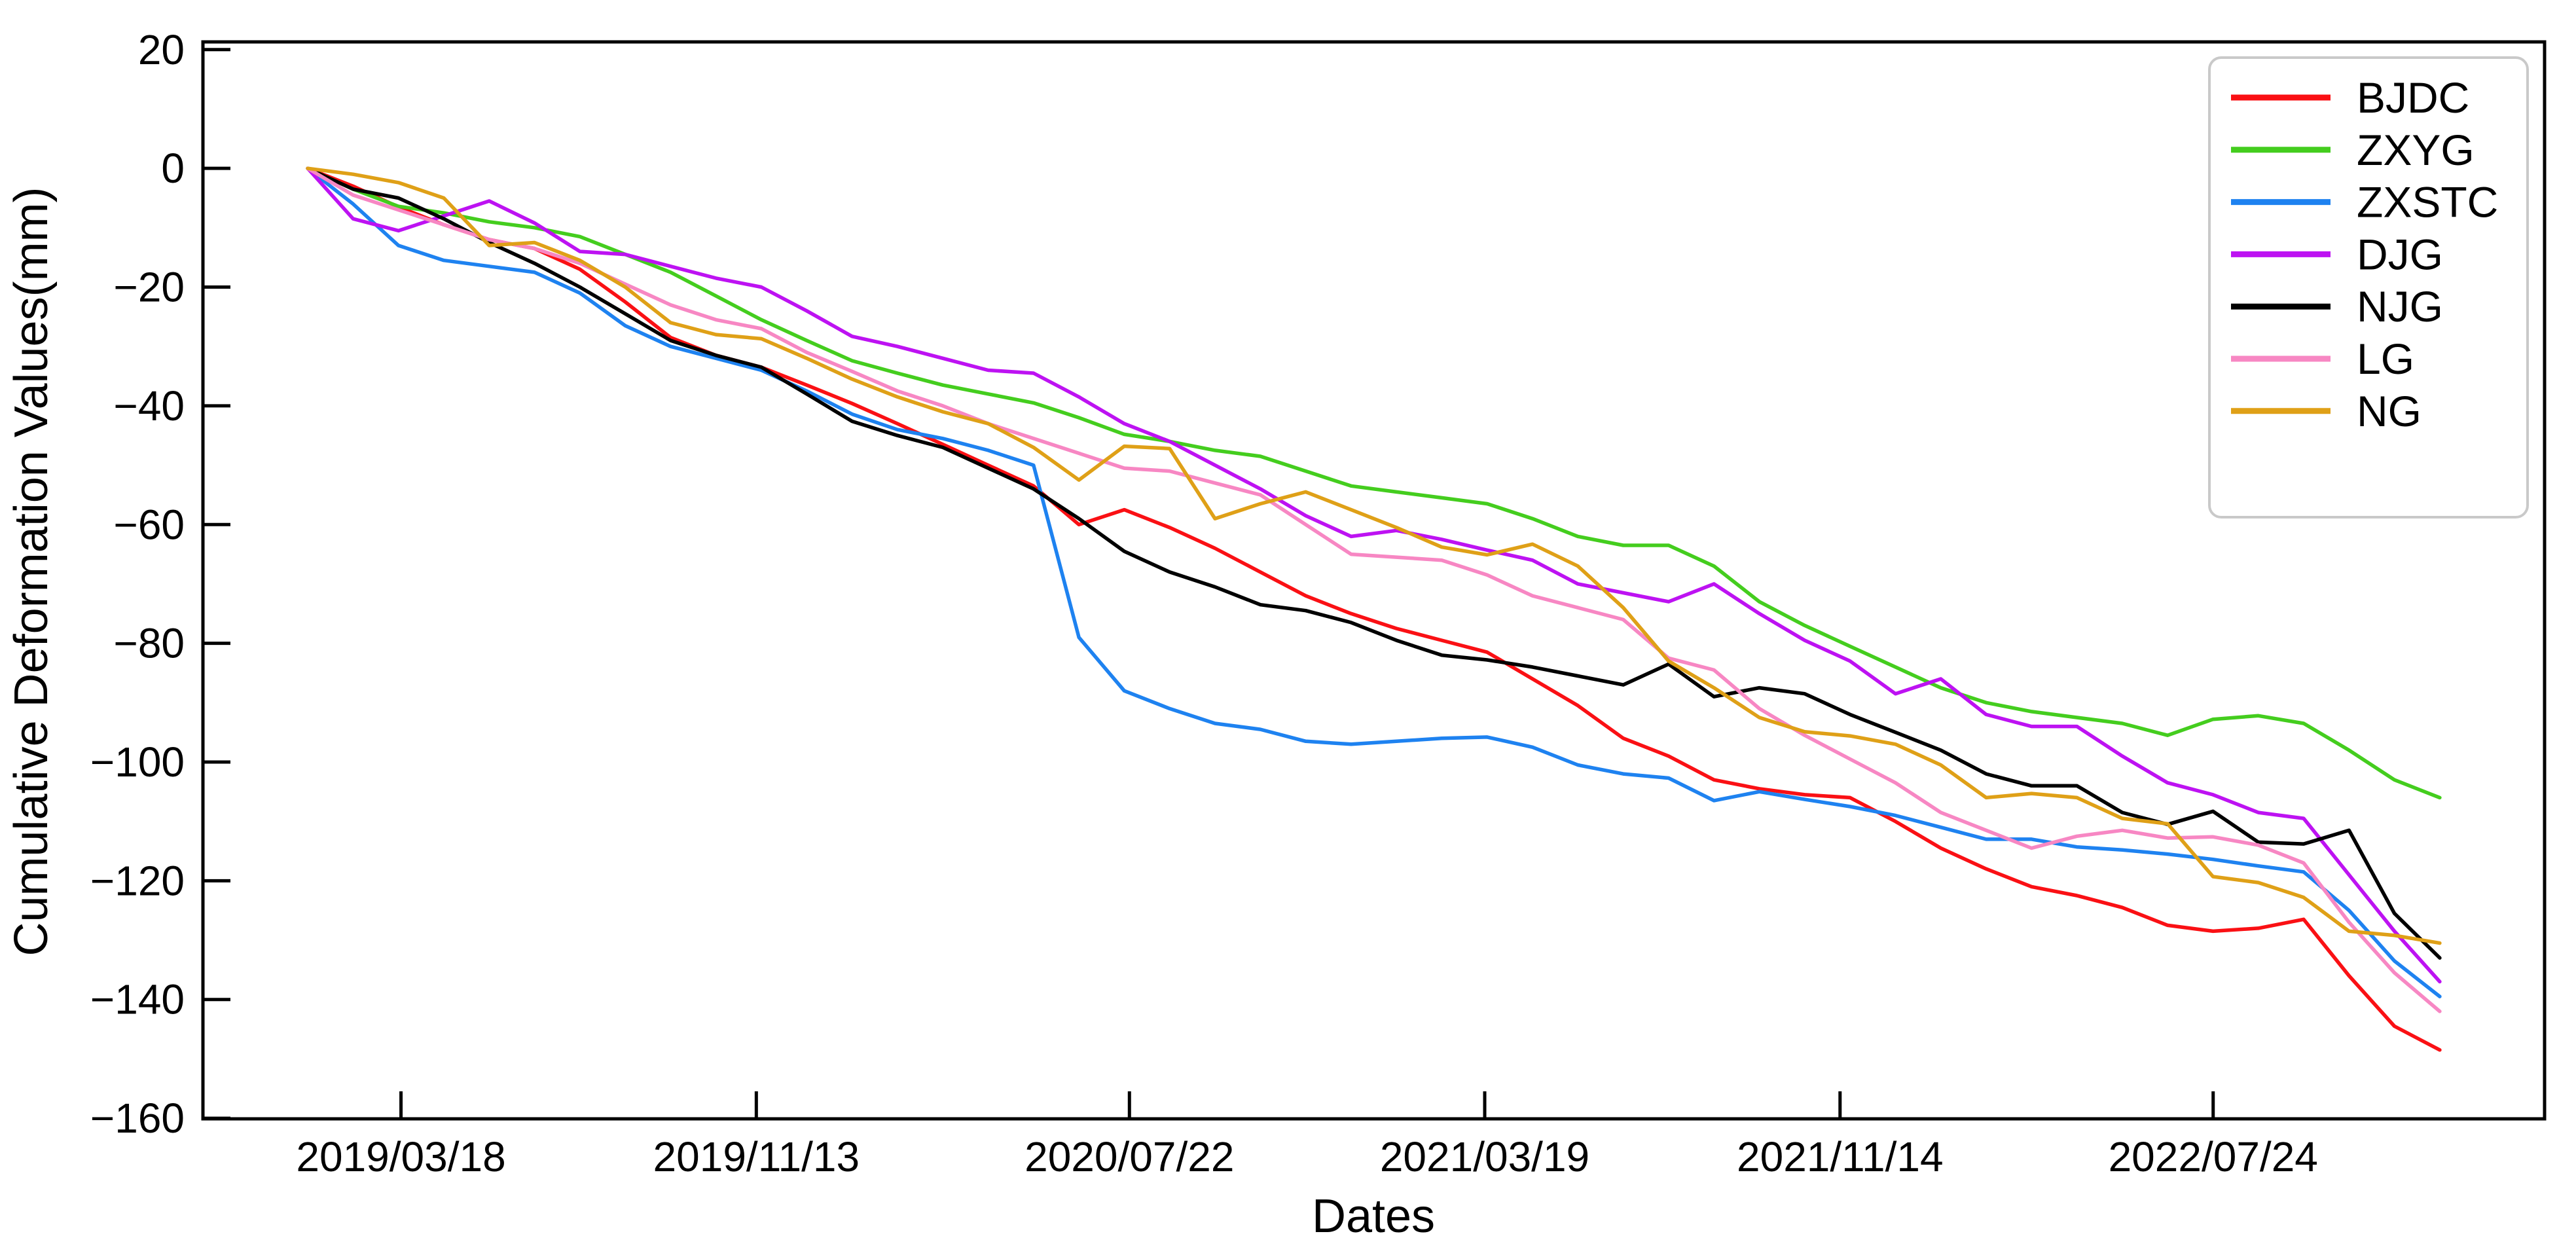 This screenshot has height=1255, width=2576. Describe the element at coordinates (1840, 1156) in the screenshot. I see `x-tick-label: 2021/11/14` at that location.